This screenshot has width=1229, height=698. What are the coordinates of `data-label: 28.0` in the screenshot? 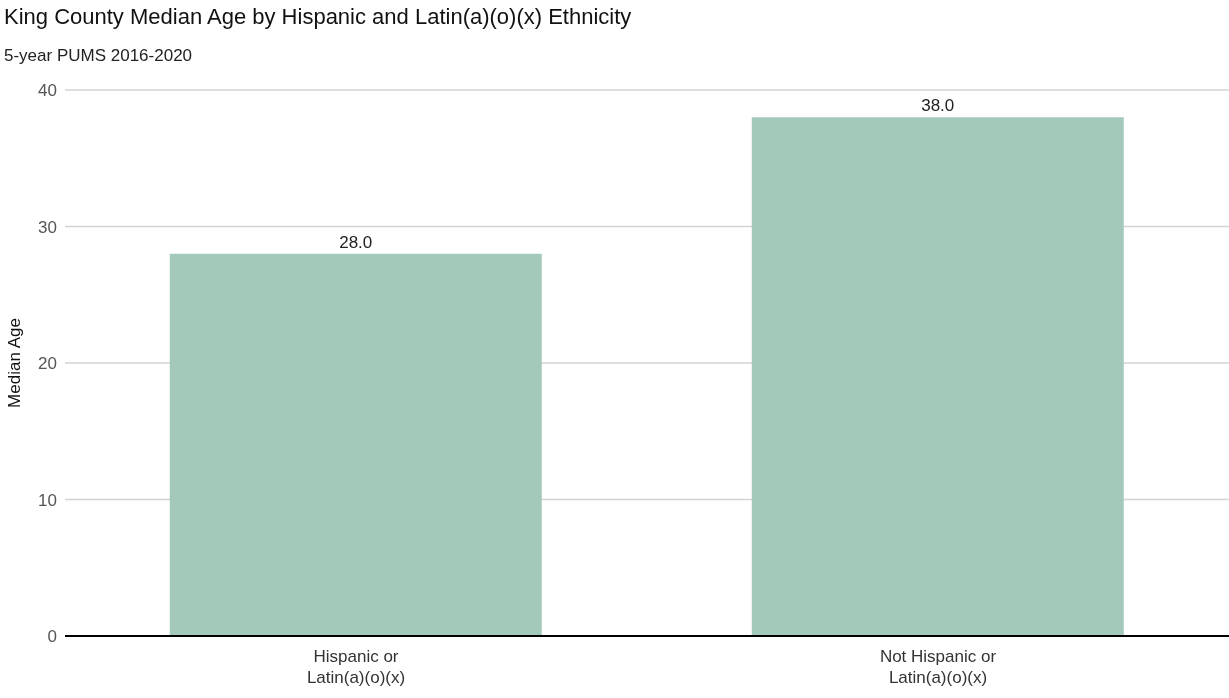 It's located at (356, 242).